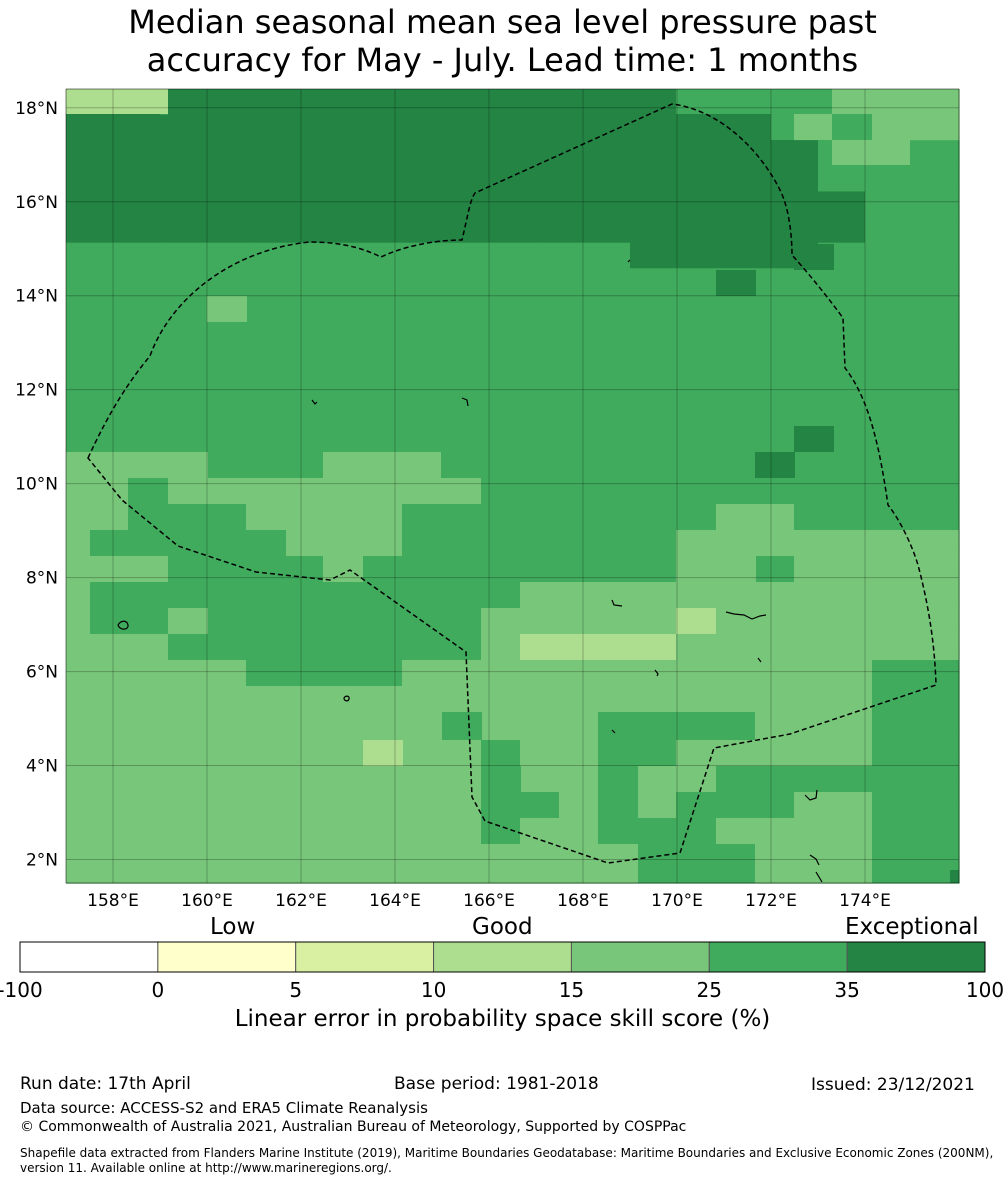 This screenshot has height=1185, width=1005. Describe the element at coordinates (771, 901) in the screenshot. I see `longitude-label: 172°E` at that location.